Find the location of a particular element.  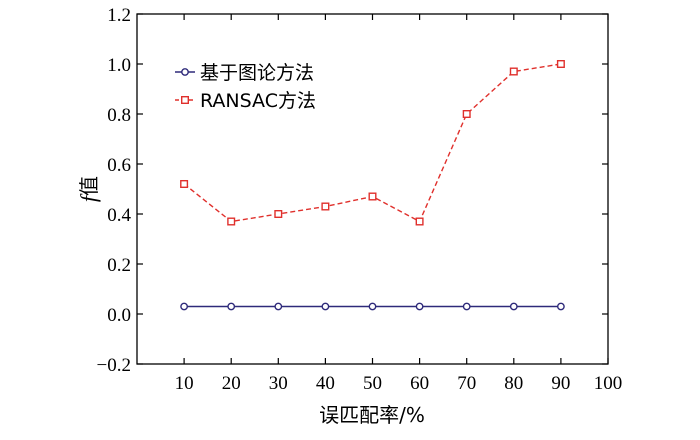

x-tick-label: 90 is located at coordinates (560, 383).